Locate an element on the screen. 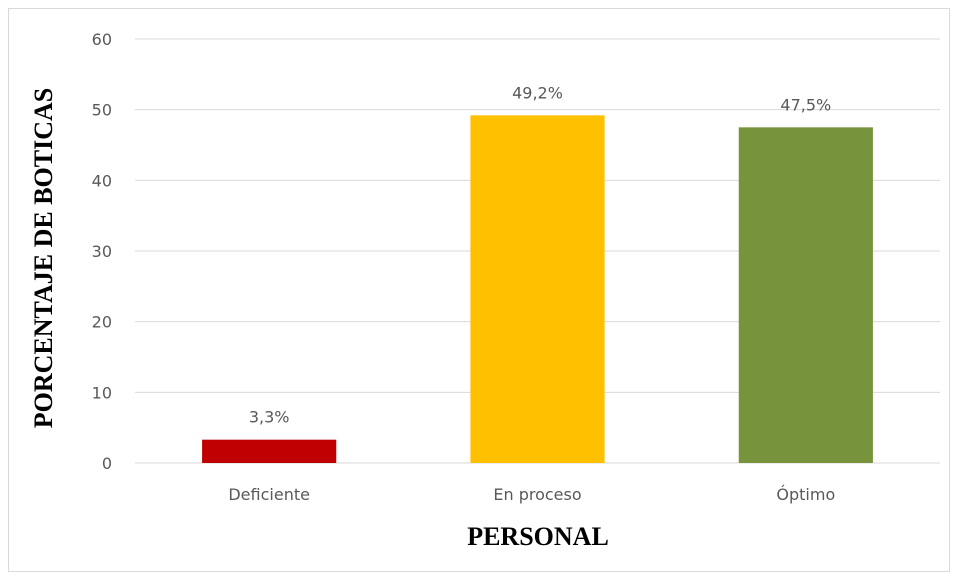 Image resolution: width=960 pixels, height=579 pixels. x-axis-title: PERSONAL is located at coordinates (538, 536).